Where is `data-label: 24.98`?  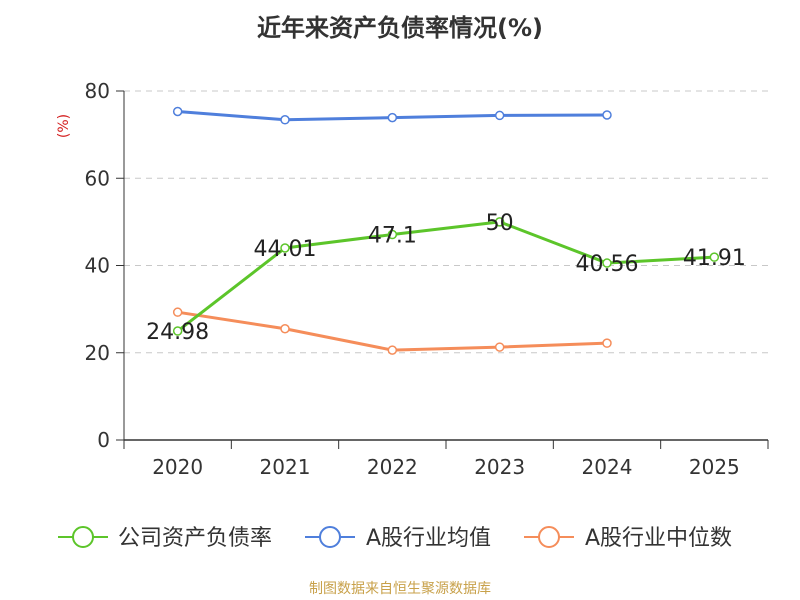 data-label: 24.98 is located at coordinates (177, 332).